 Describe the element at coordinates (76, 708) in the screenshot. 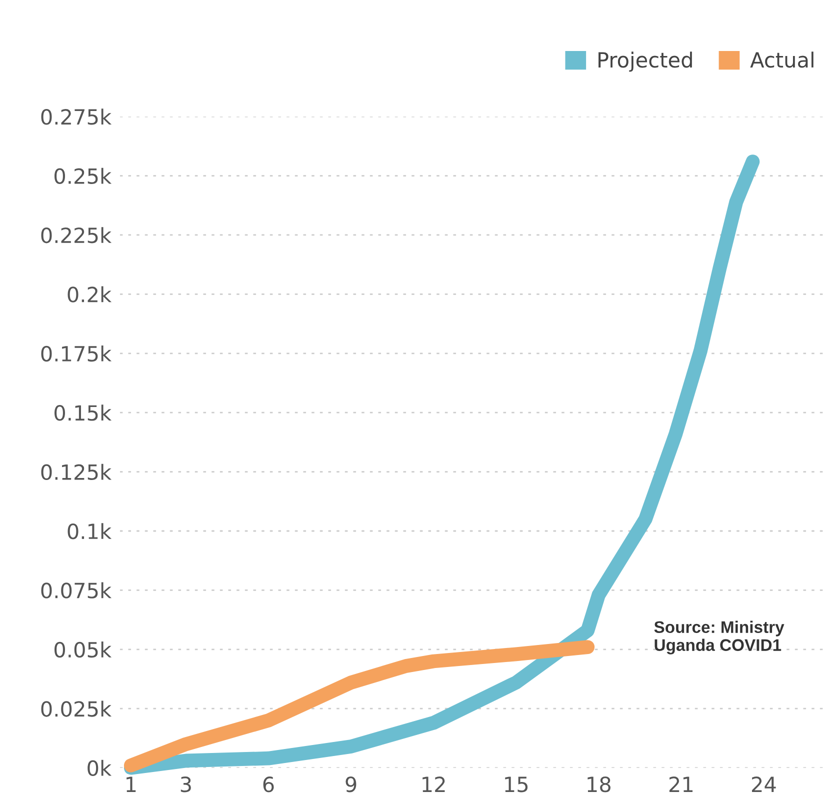

I see `y-tick-label: 0.025k` at that location.